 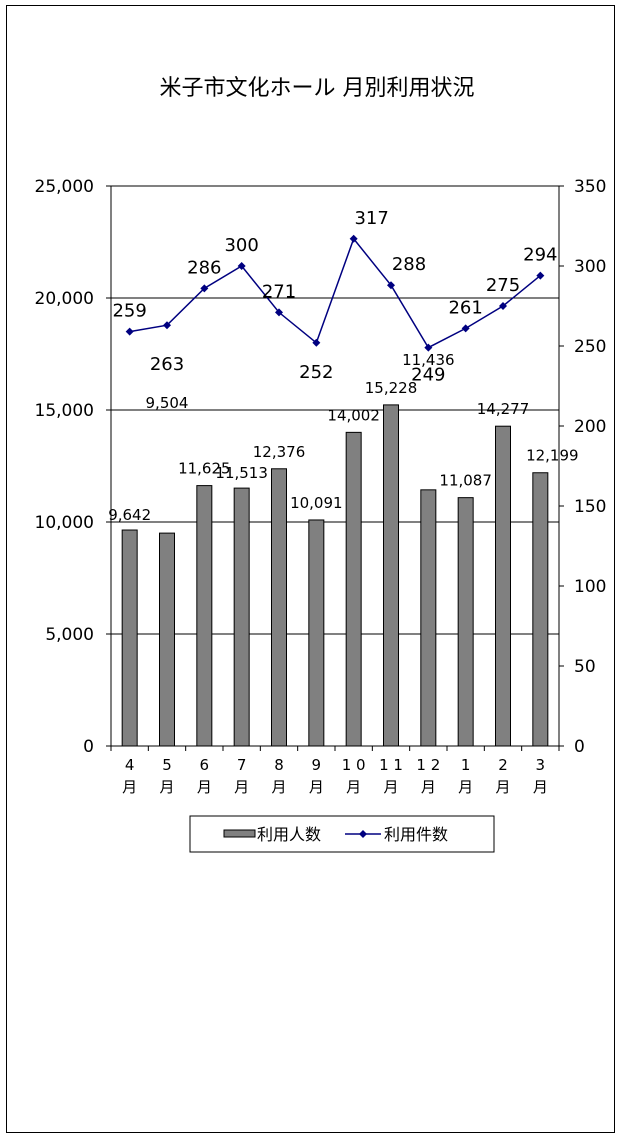 What do you see at coordinates (167, 403) in the screenshot?
I see `bar-data-label: 9,504` at bounding box center [167, 403].